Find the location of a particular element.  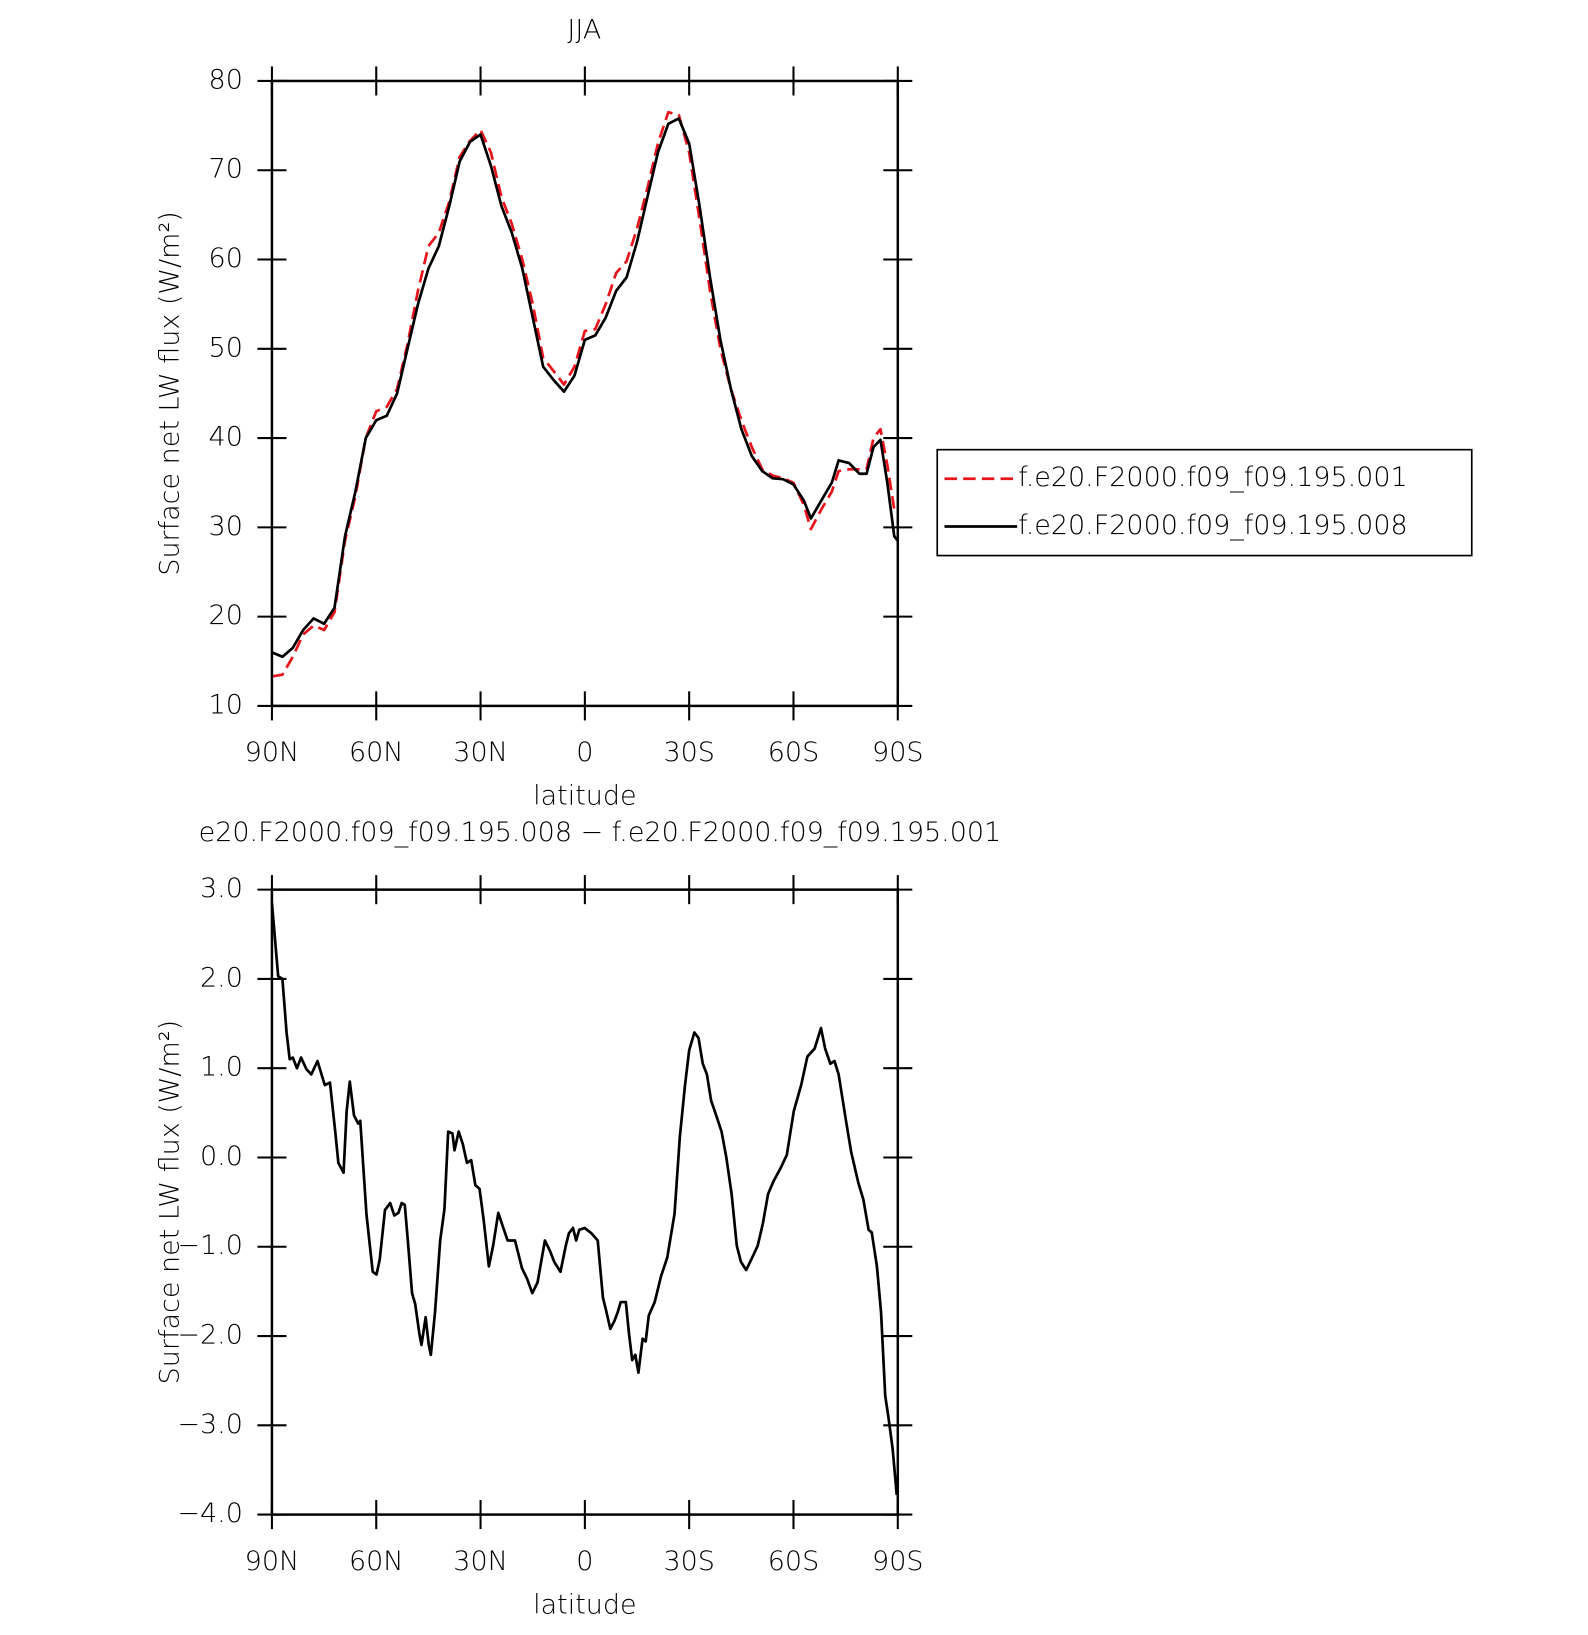

y-tick-label: −4.0 is located at coordinates (209, 1513).